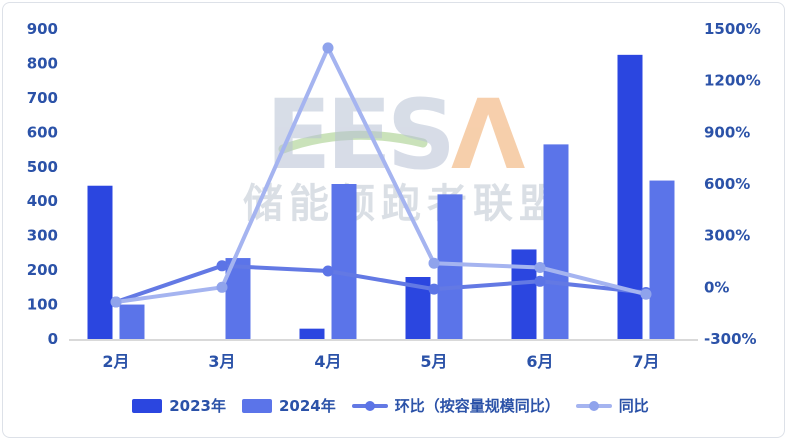 This screenshot has width=787, height=440. I want to click on left-axis-tick-400: 400, so click(42, 201).